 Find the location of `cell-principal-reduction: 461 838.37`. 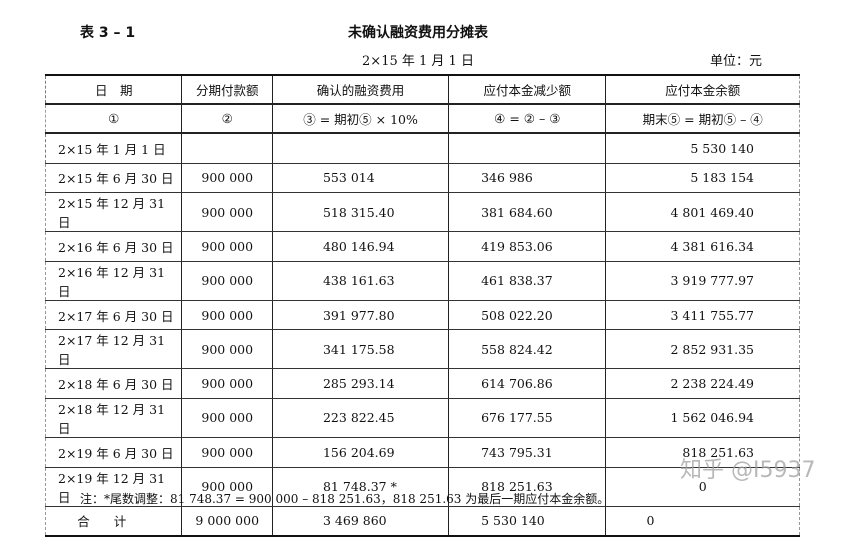

cell-principal-reduction: 461 838.37 is located at coordinates (527, 281).